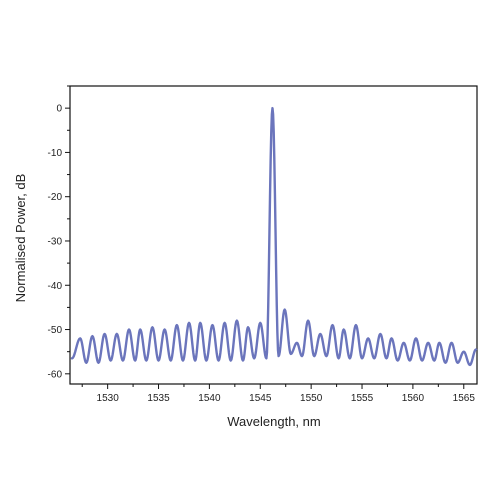 The image size is (500, 500). Describe the element at coordinates (362, 398) in the screenshot. I see `x-tick-label: 1555` at that location.